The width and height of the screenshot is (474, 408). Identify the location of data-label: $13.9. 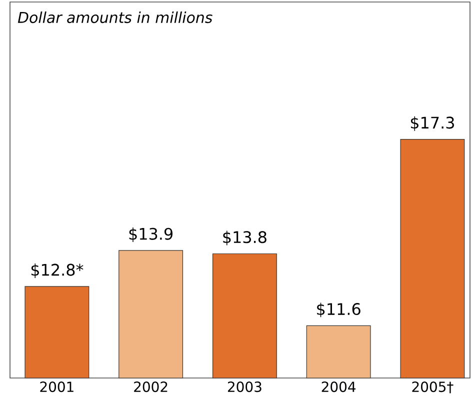
(150, 235).